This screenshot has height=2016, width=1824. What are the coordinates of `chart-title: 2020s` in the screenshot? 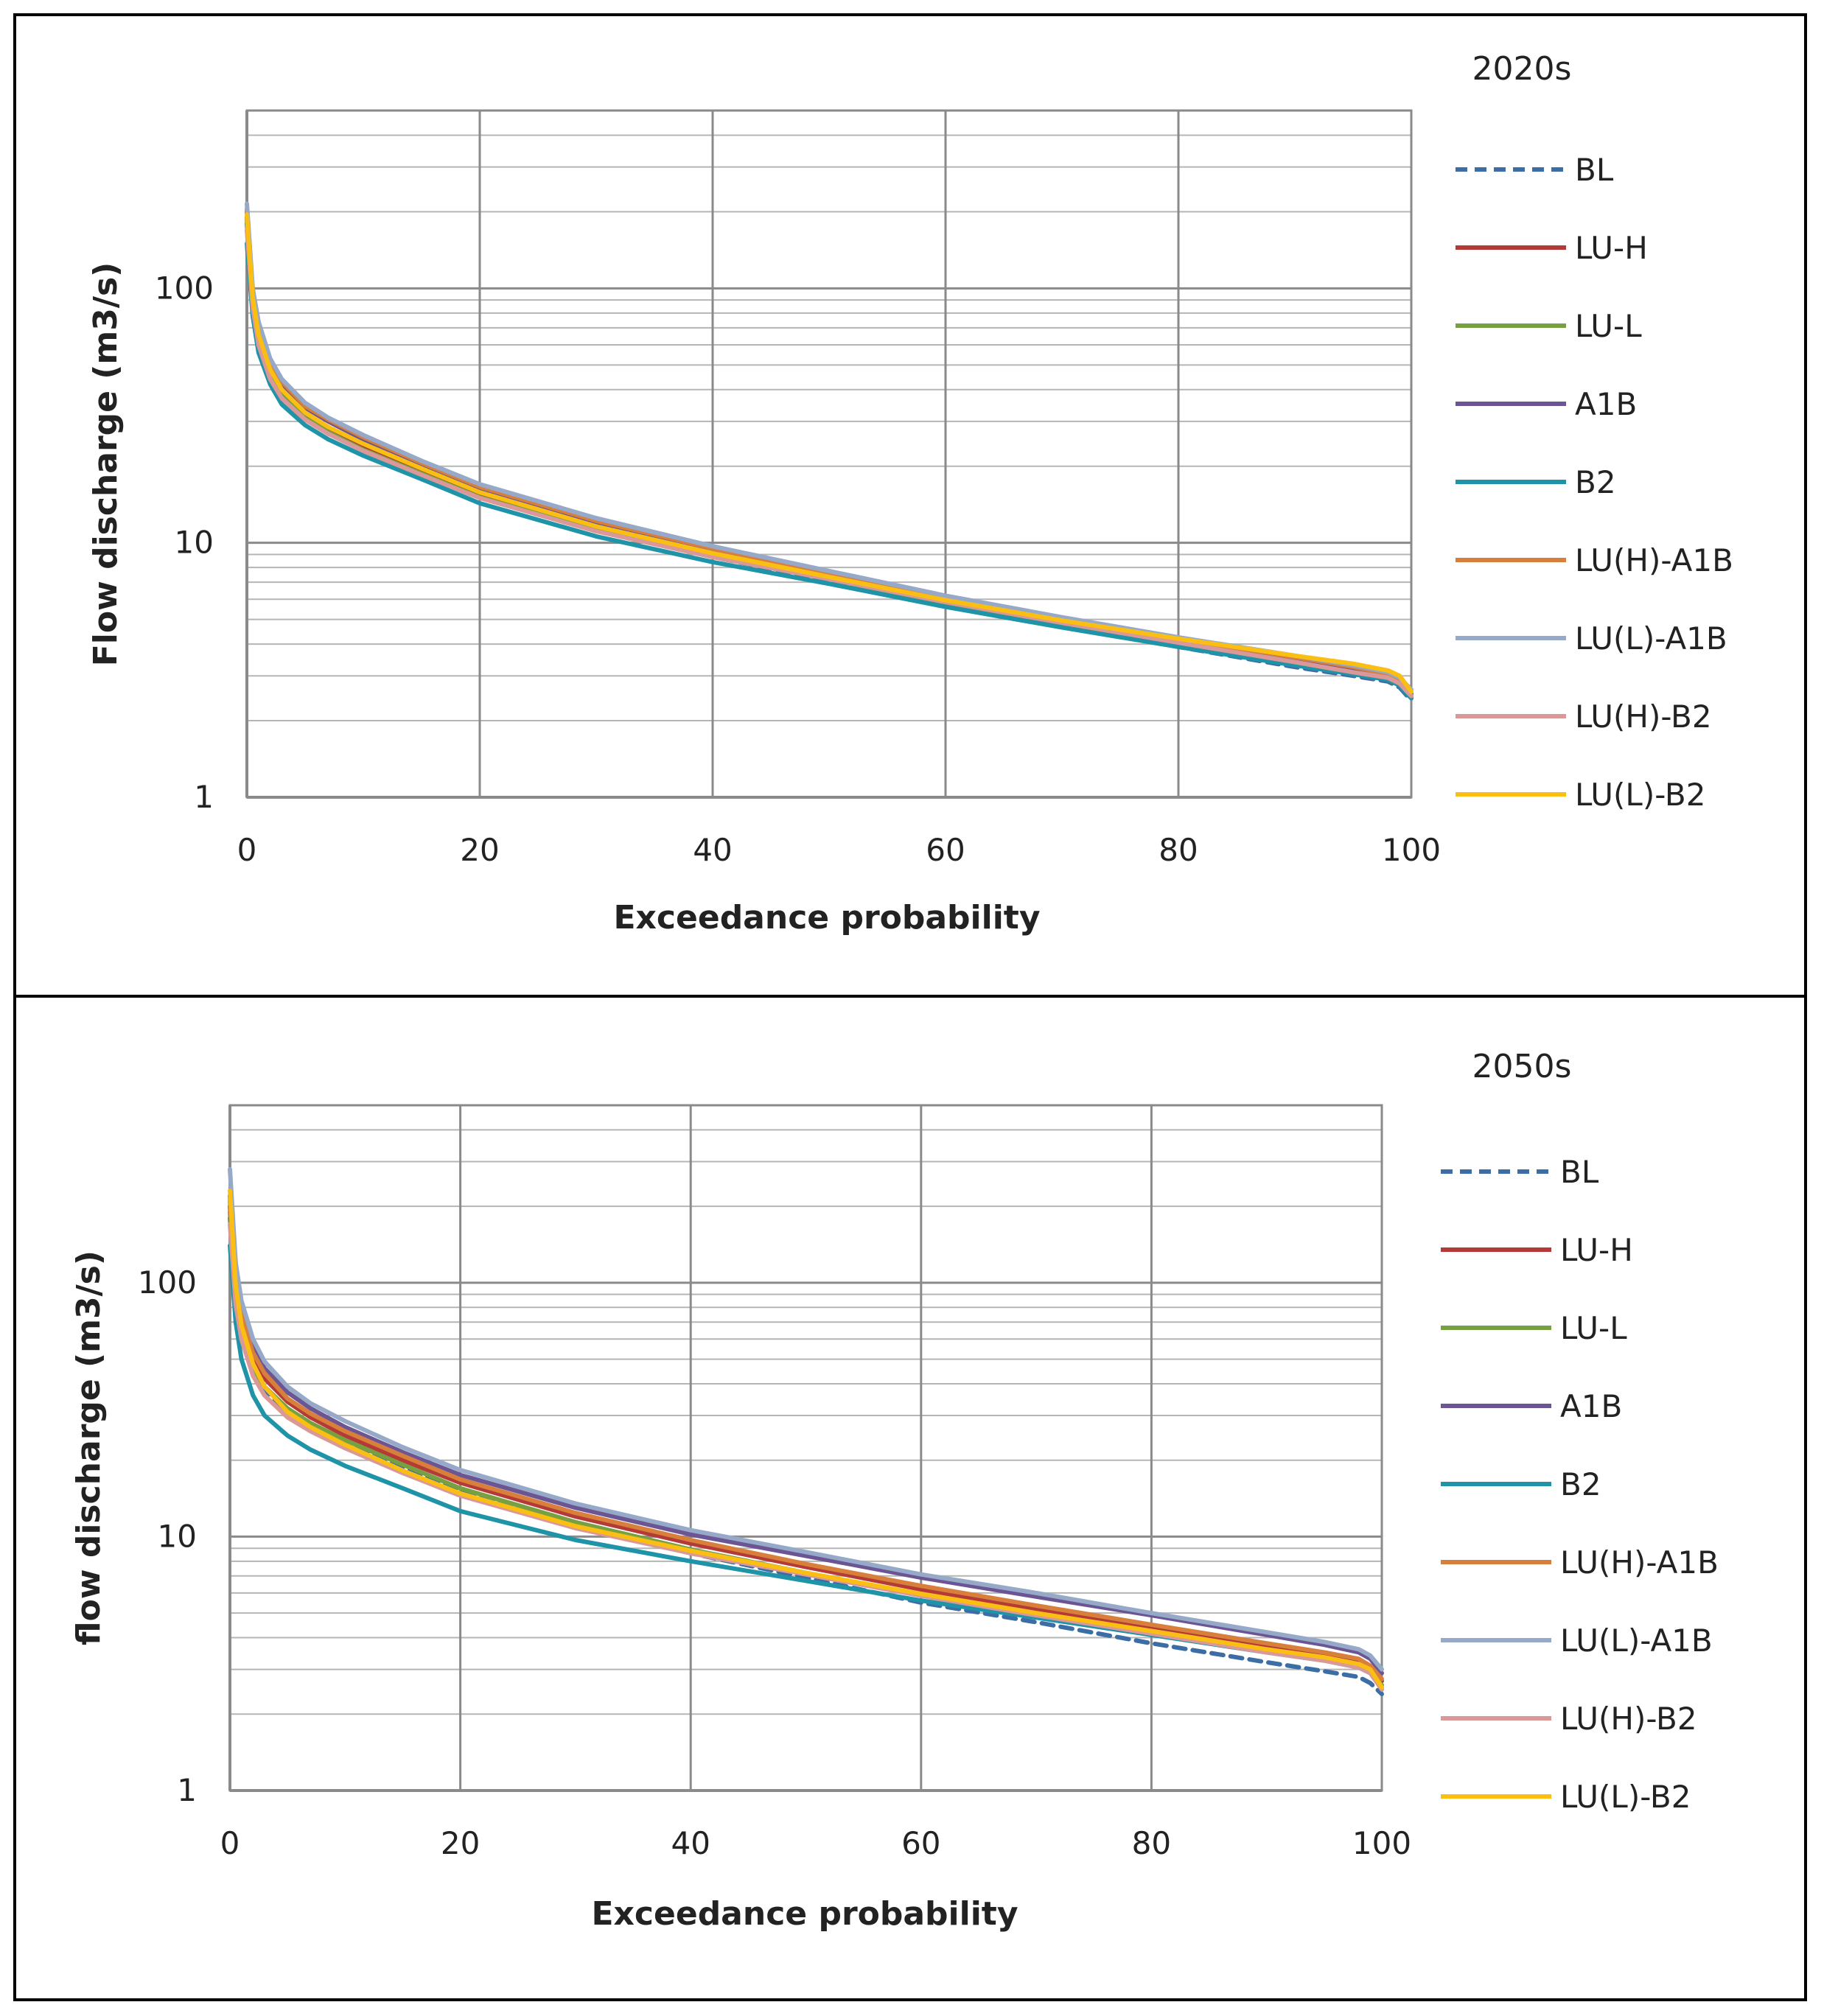 It's located at (1522, 69).